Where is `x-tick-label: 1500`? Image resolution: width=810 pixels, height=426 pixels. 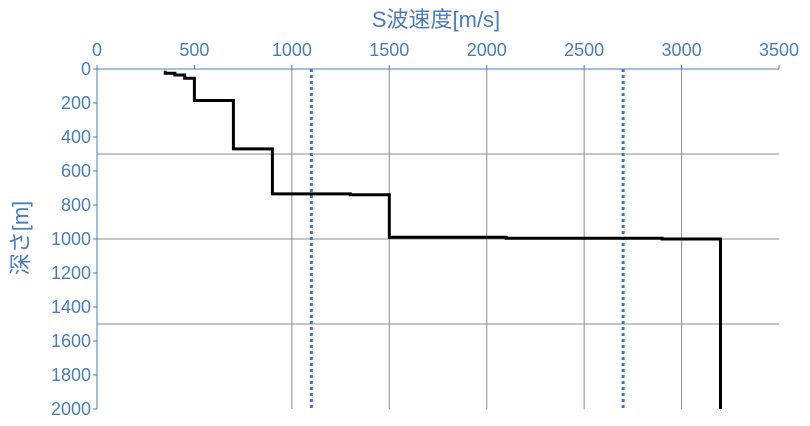
x-tick-label: 1500 is located at coordinates (389, 50).